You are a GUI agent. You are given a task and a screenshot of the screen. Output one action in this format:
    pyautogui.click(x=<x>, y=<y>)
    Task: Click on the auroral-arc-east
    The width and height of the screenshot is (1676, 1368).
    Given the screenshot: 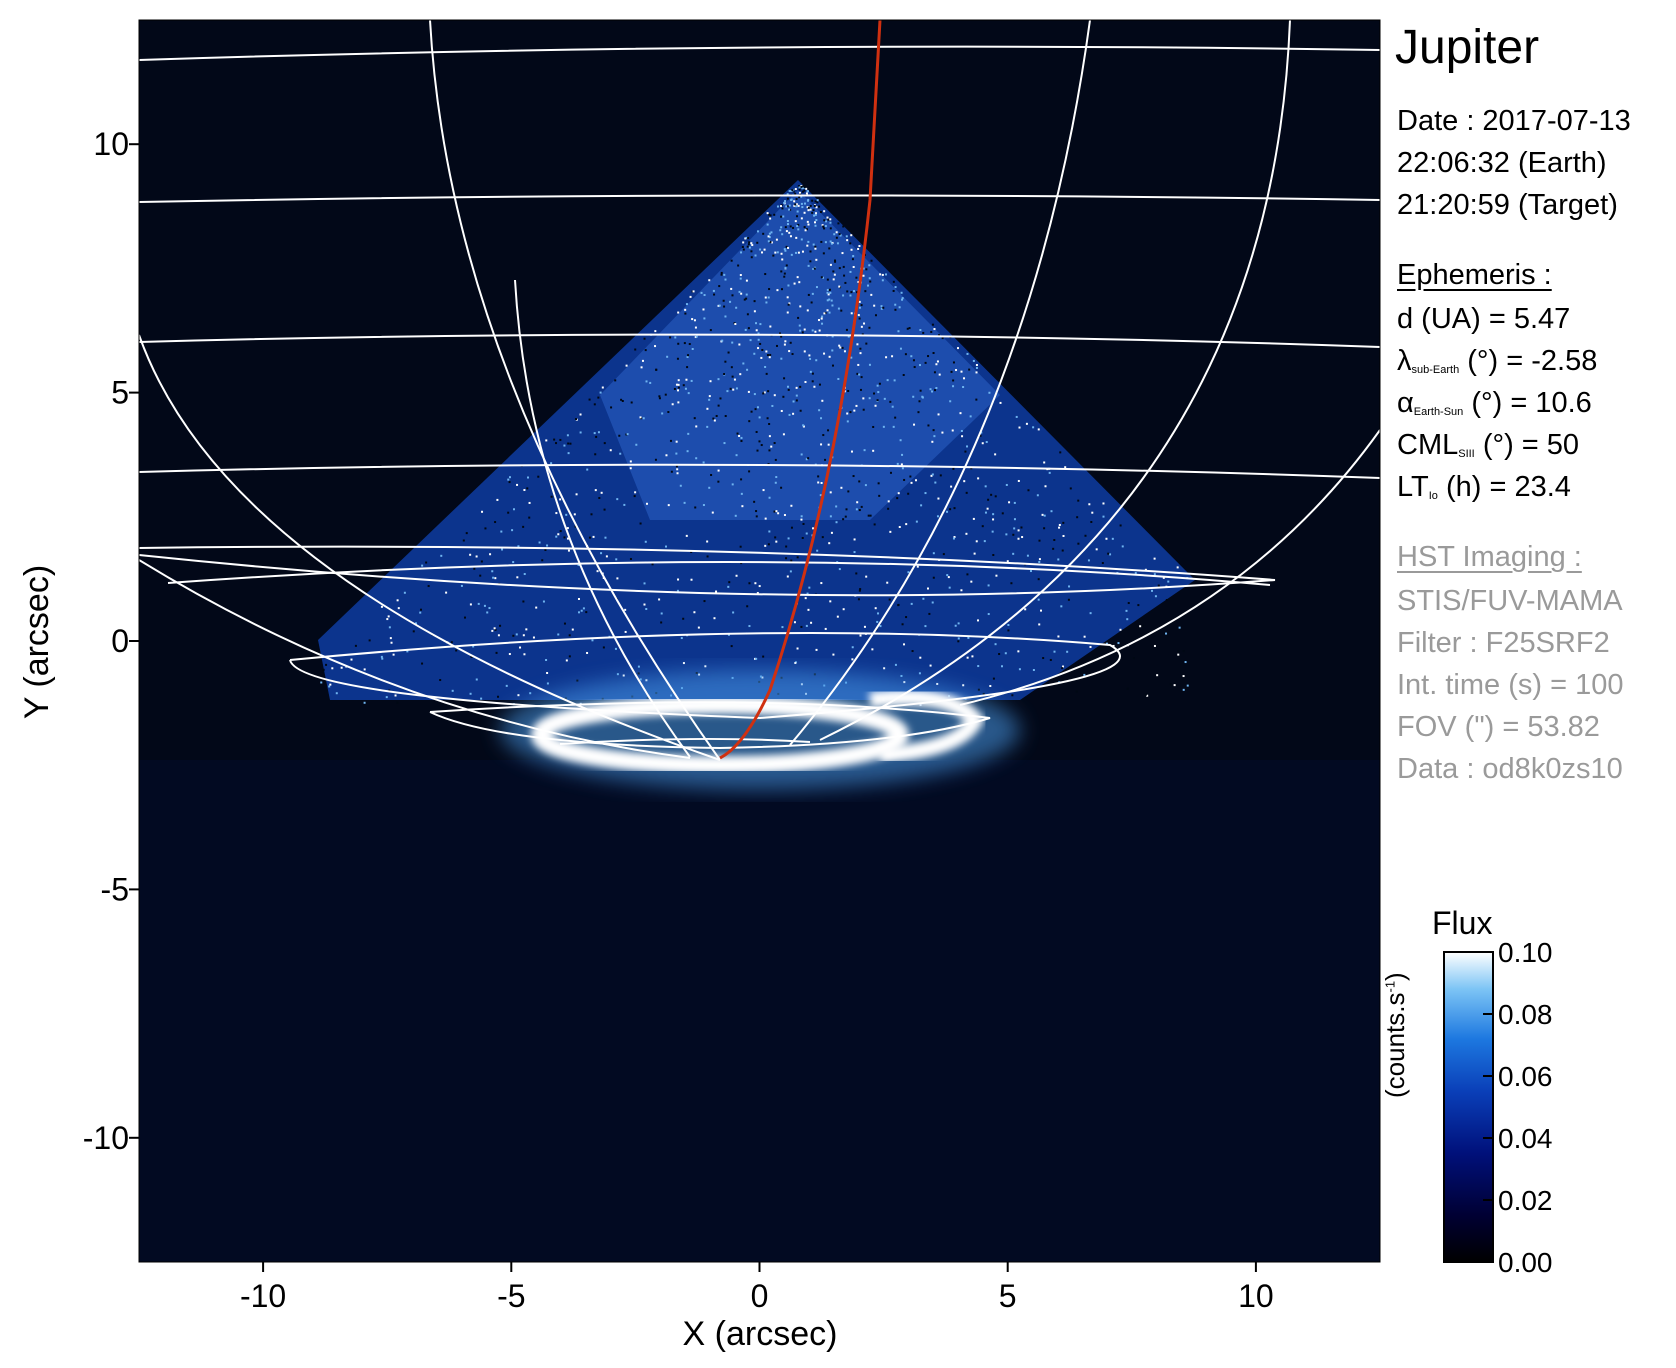 What is the action you would take?
    pyautogui.click(x=927, y=726)
    